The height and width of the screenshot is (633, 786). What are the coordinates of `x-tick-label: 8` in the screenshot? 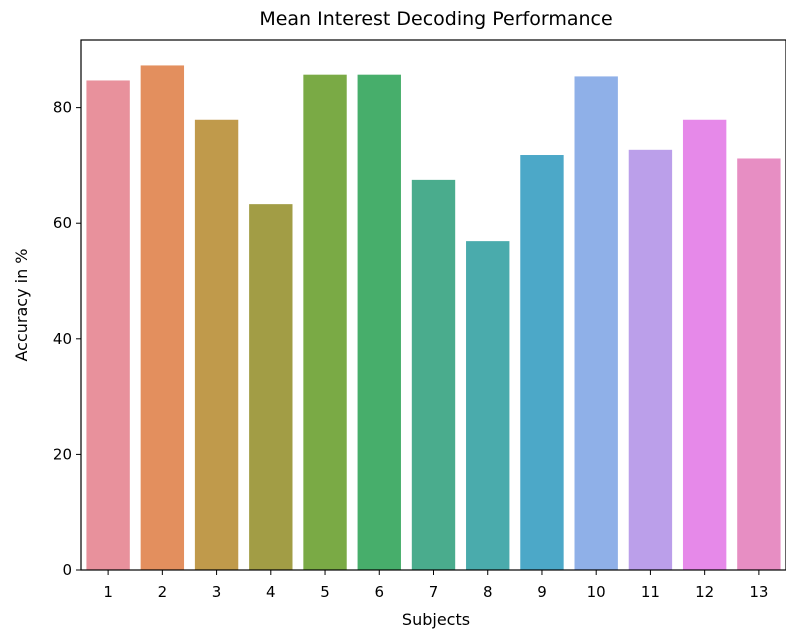 It's located at (488, 592).